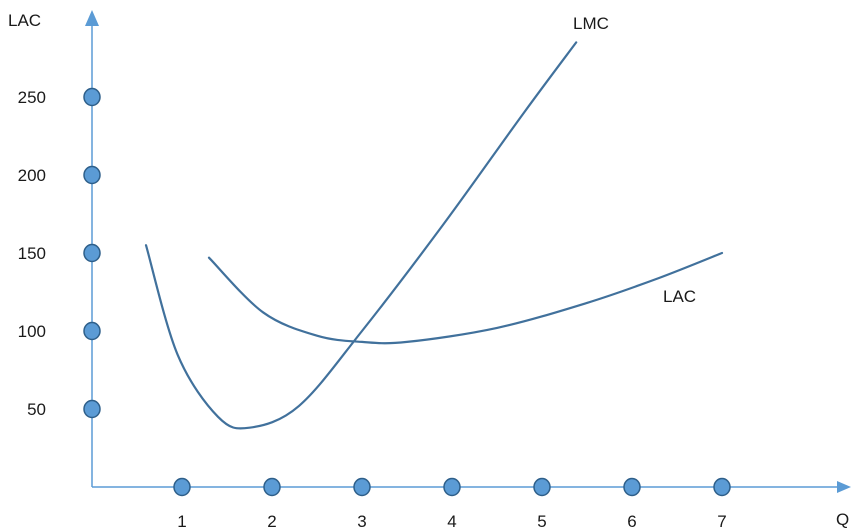 This screenshot has width=851, height=531. I want to click on x-tick-label: 5, so click(541, 521).